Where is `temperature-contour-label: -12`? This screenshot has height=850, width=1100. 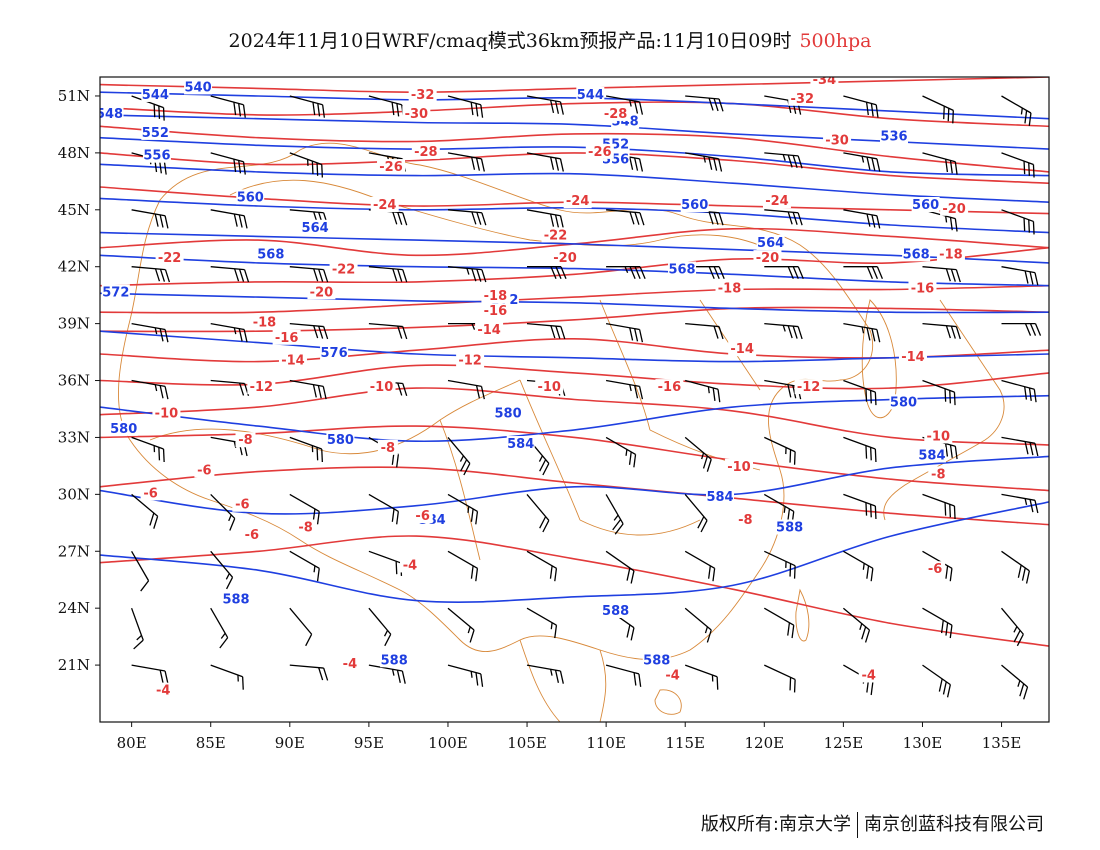
temperature-contour-label: -12 is located at coordinates (809, 387).